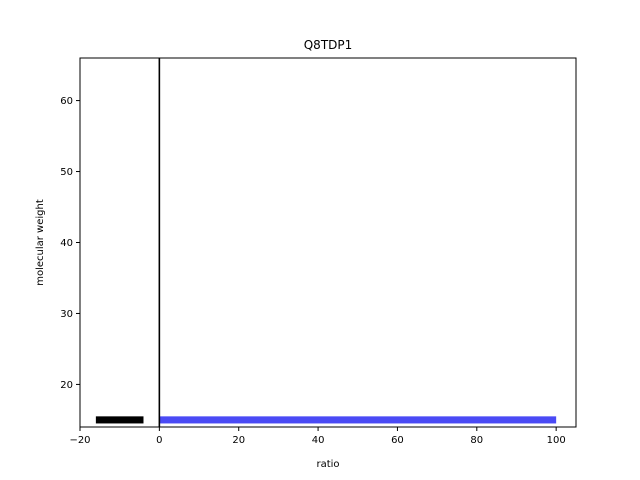  What do you see at coordinates (556, 440) in the screenshot?
I see `x-tick-label: 100` at bounding box center [556, 440].